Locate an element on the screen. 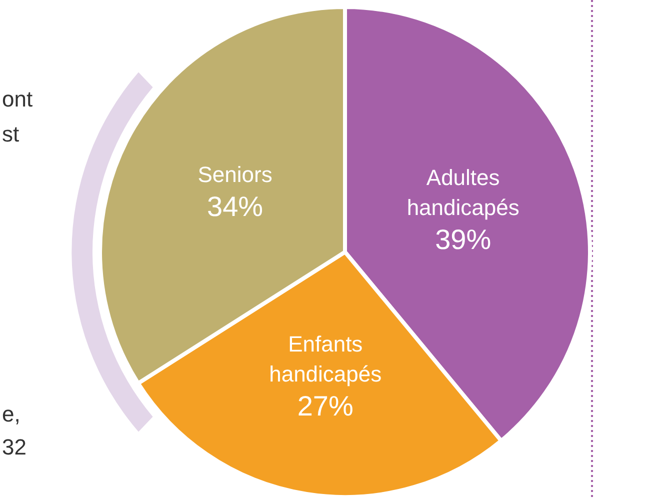 This screenshot has width=654, height=499. slice-label: Enfants handicapés is located at coordinates (325, 358).